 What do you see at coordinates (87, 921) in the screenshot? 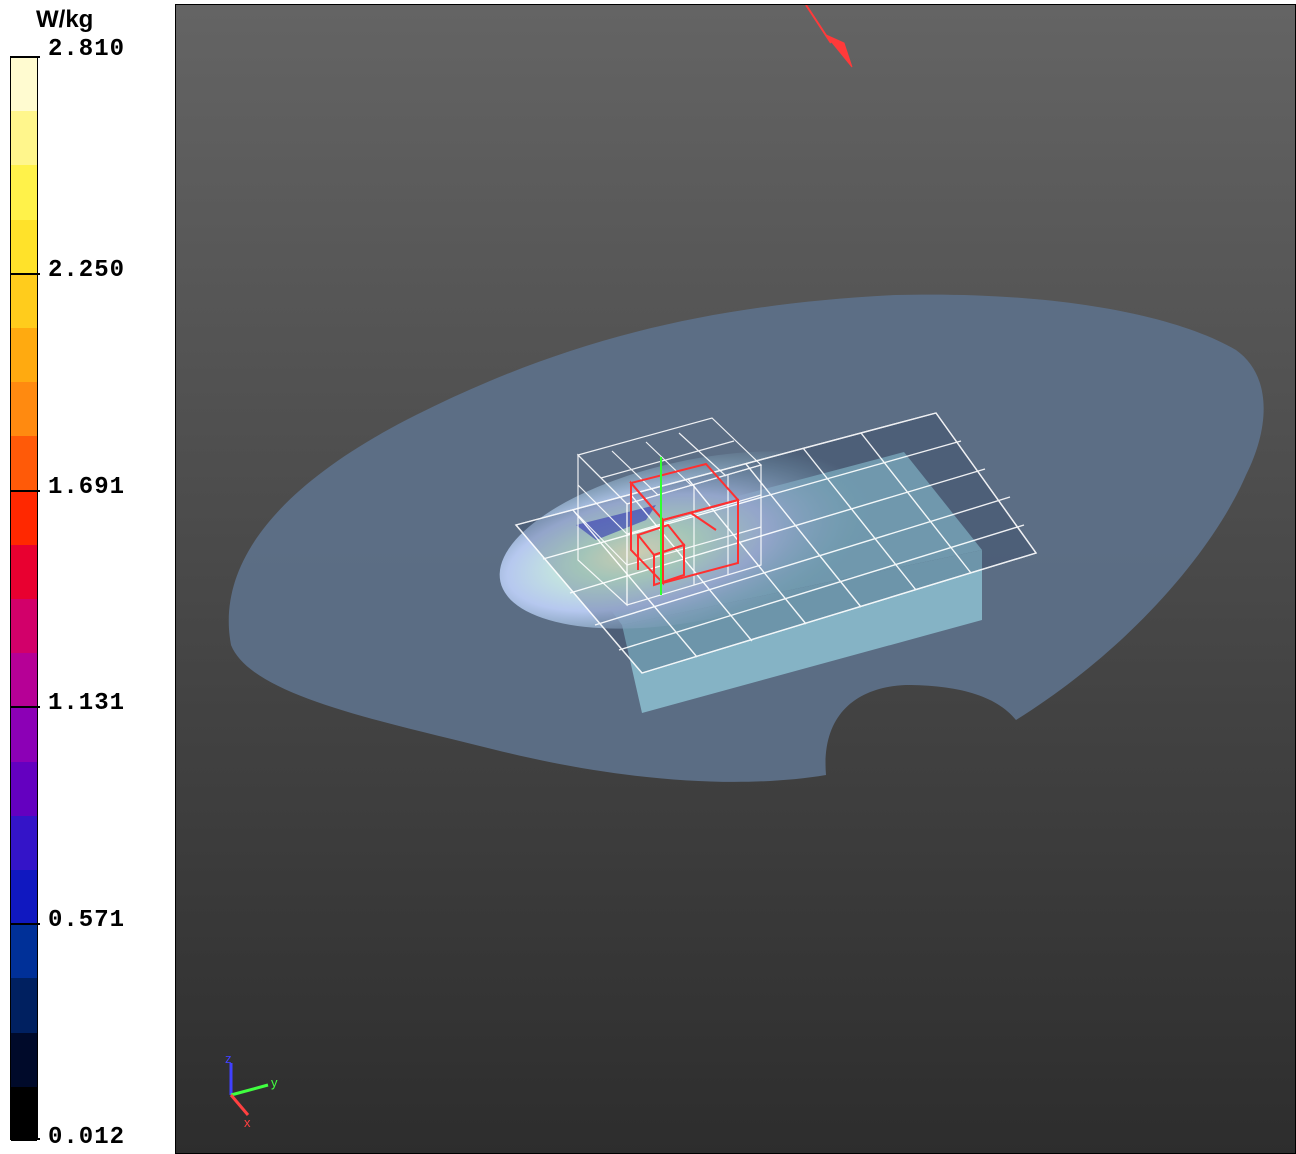
I see `legend-tick-label: 0.571` at bounding box center [87, 921].